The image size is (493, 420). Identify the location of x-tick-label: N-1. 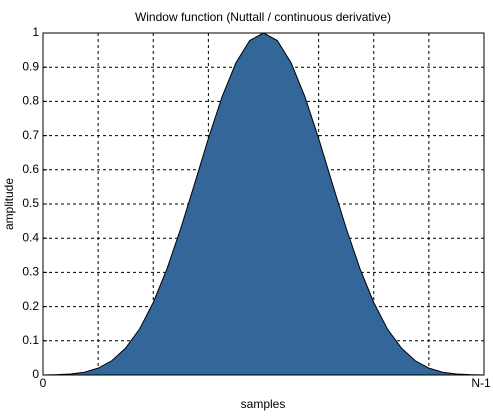
(481, 383).